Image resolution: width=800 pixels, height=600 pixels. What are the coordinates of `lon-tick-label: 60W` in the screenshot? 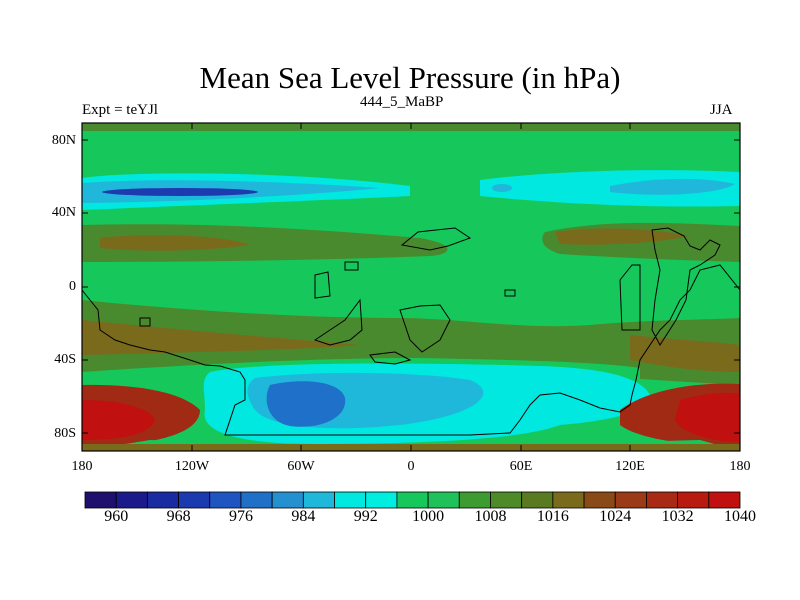 It's located at (301, 466).